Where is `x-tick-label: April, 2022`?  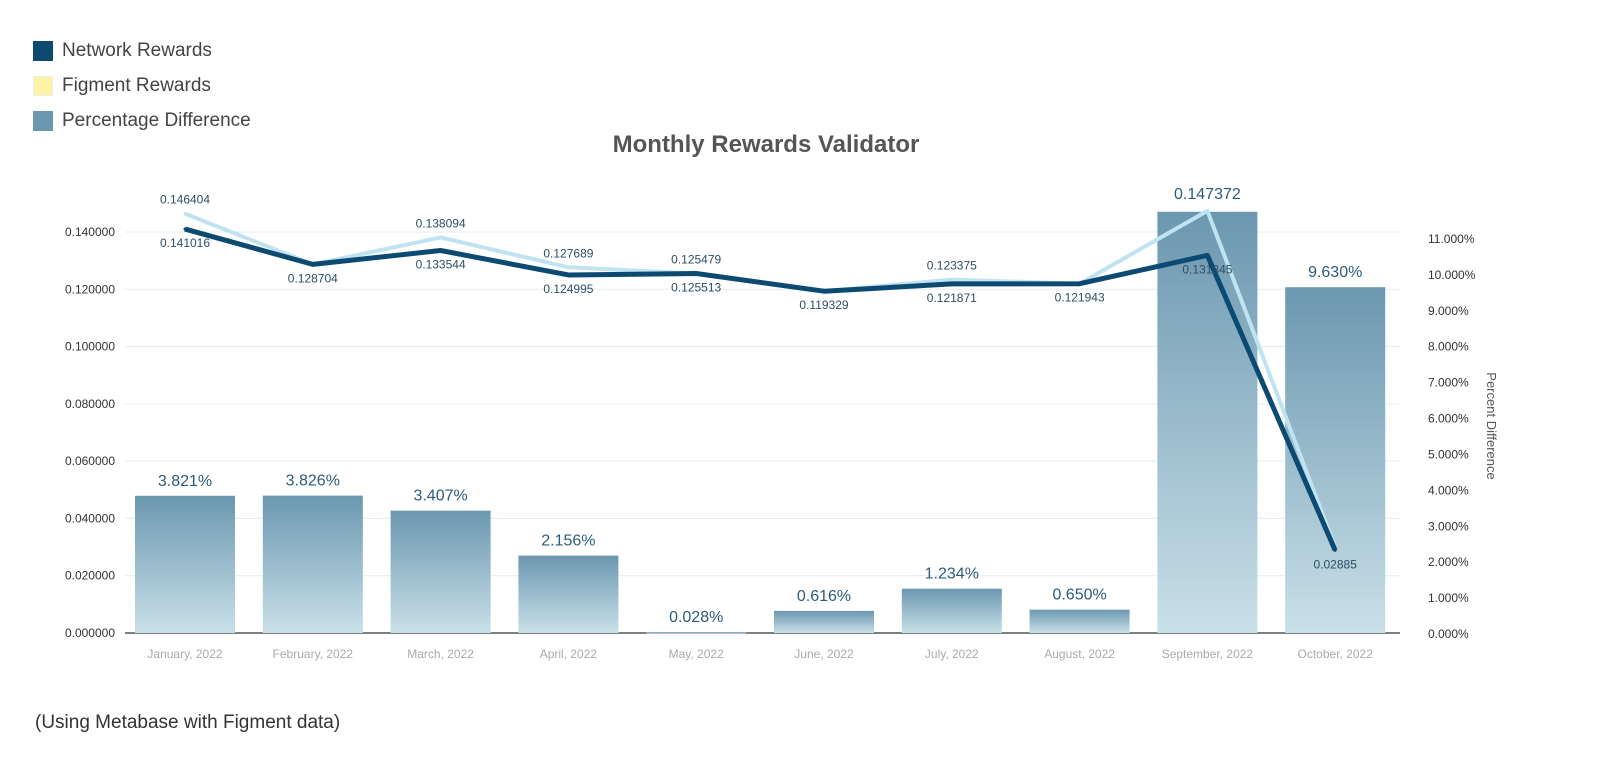 x-tick-label: April, 2022 is located at coordinates (569, 654).